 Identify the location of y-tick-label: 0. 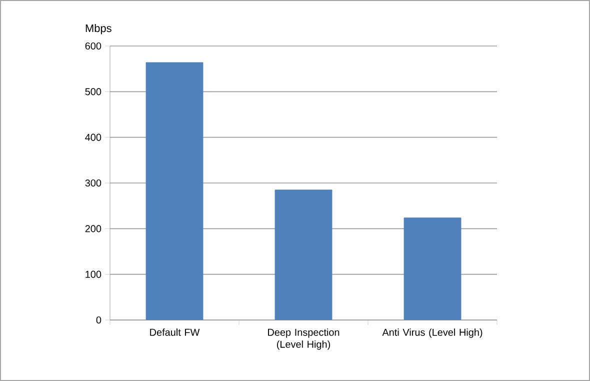
(99, 320).